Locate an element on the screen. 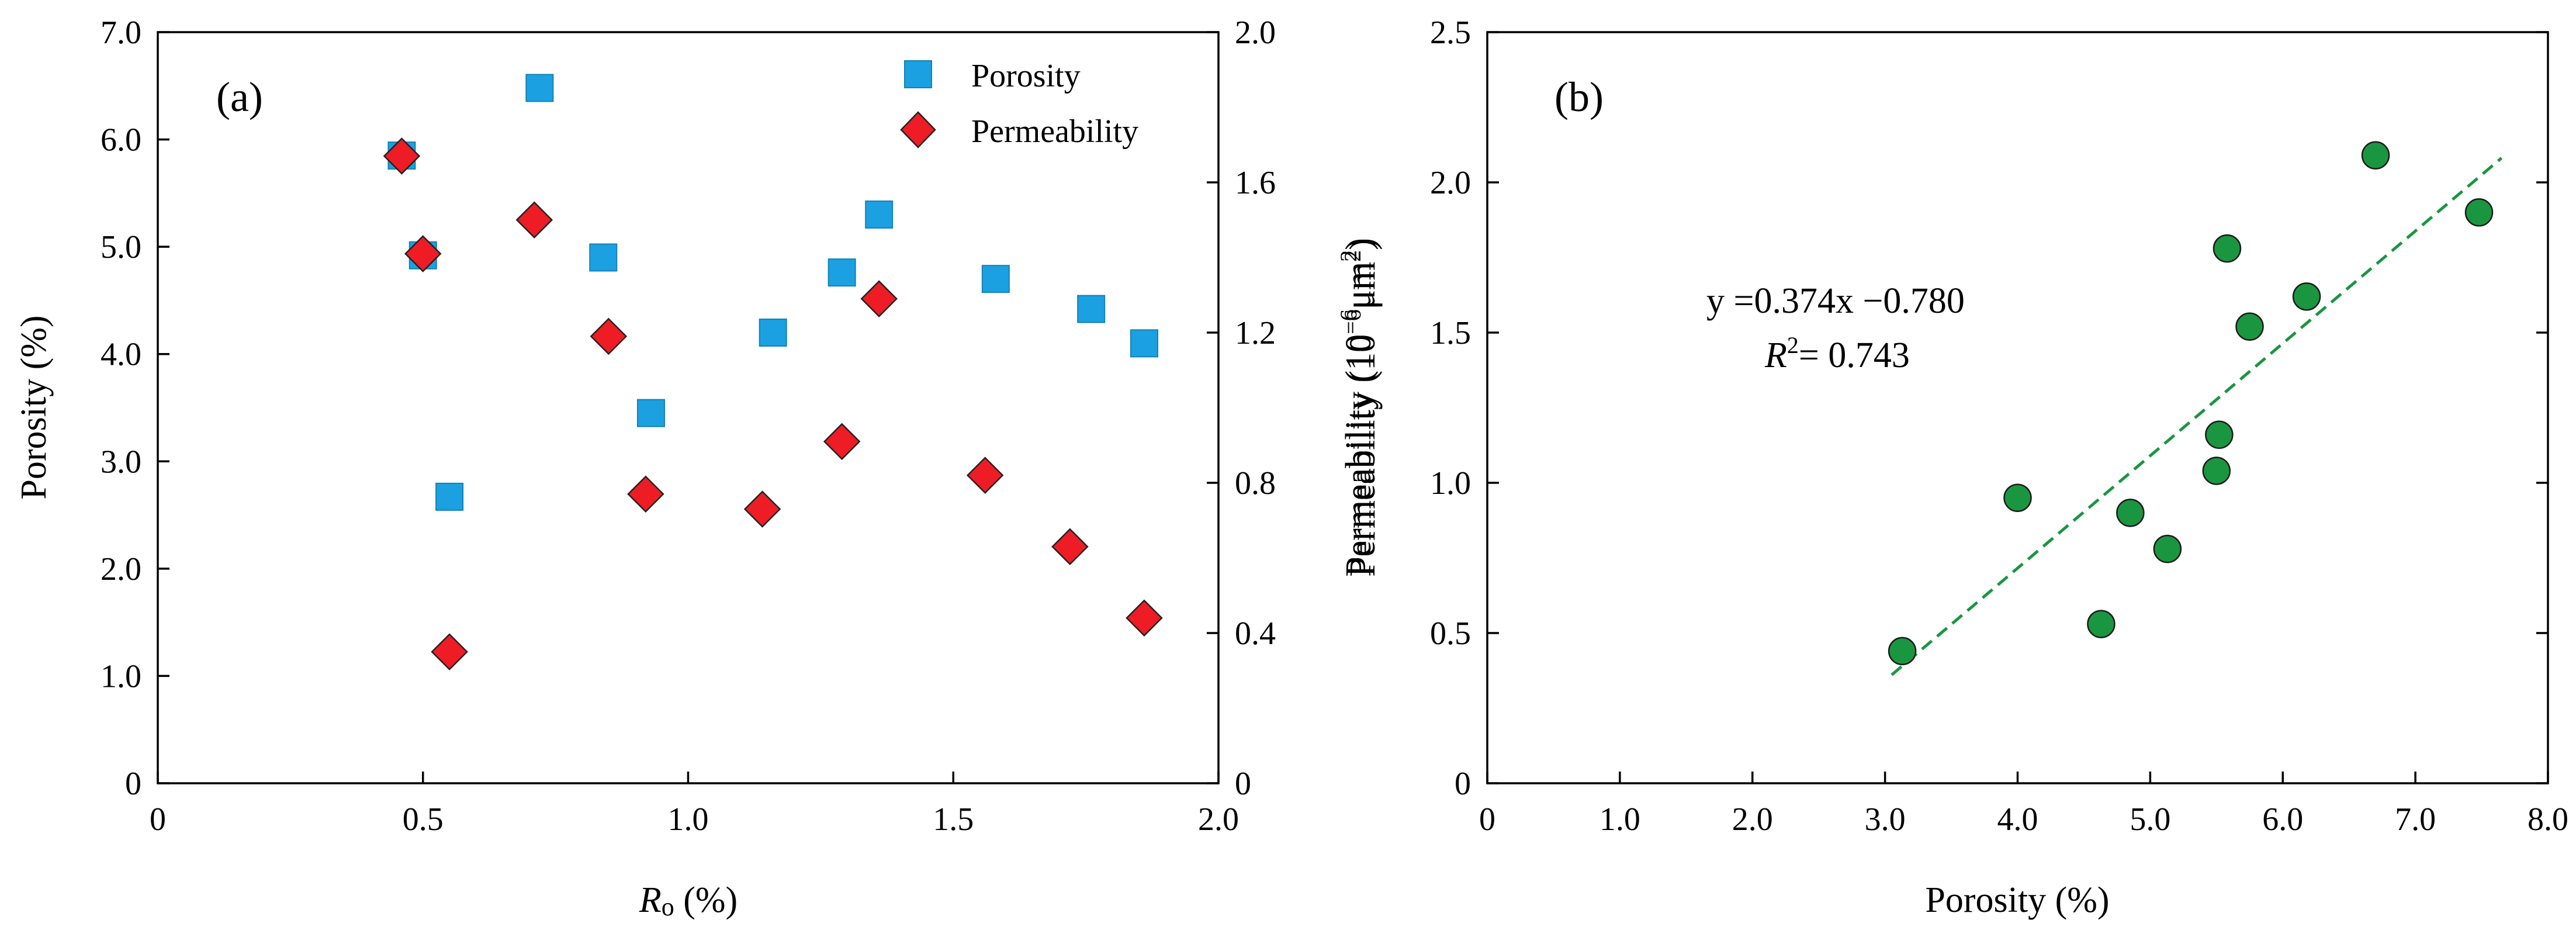 This screenshot has height=944, width=2576. chart-a-x-tick-labels: 0 0.5 1.0 1.5 2.0 is located at coordinates (694, 819).